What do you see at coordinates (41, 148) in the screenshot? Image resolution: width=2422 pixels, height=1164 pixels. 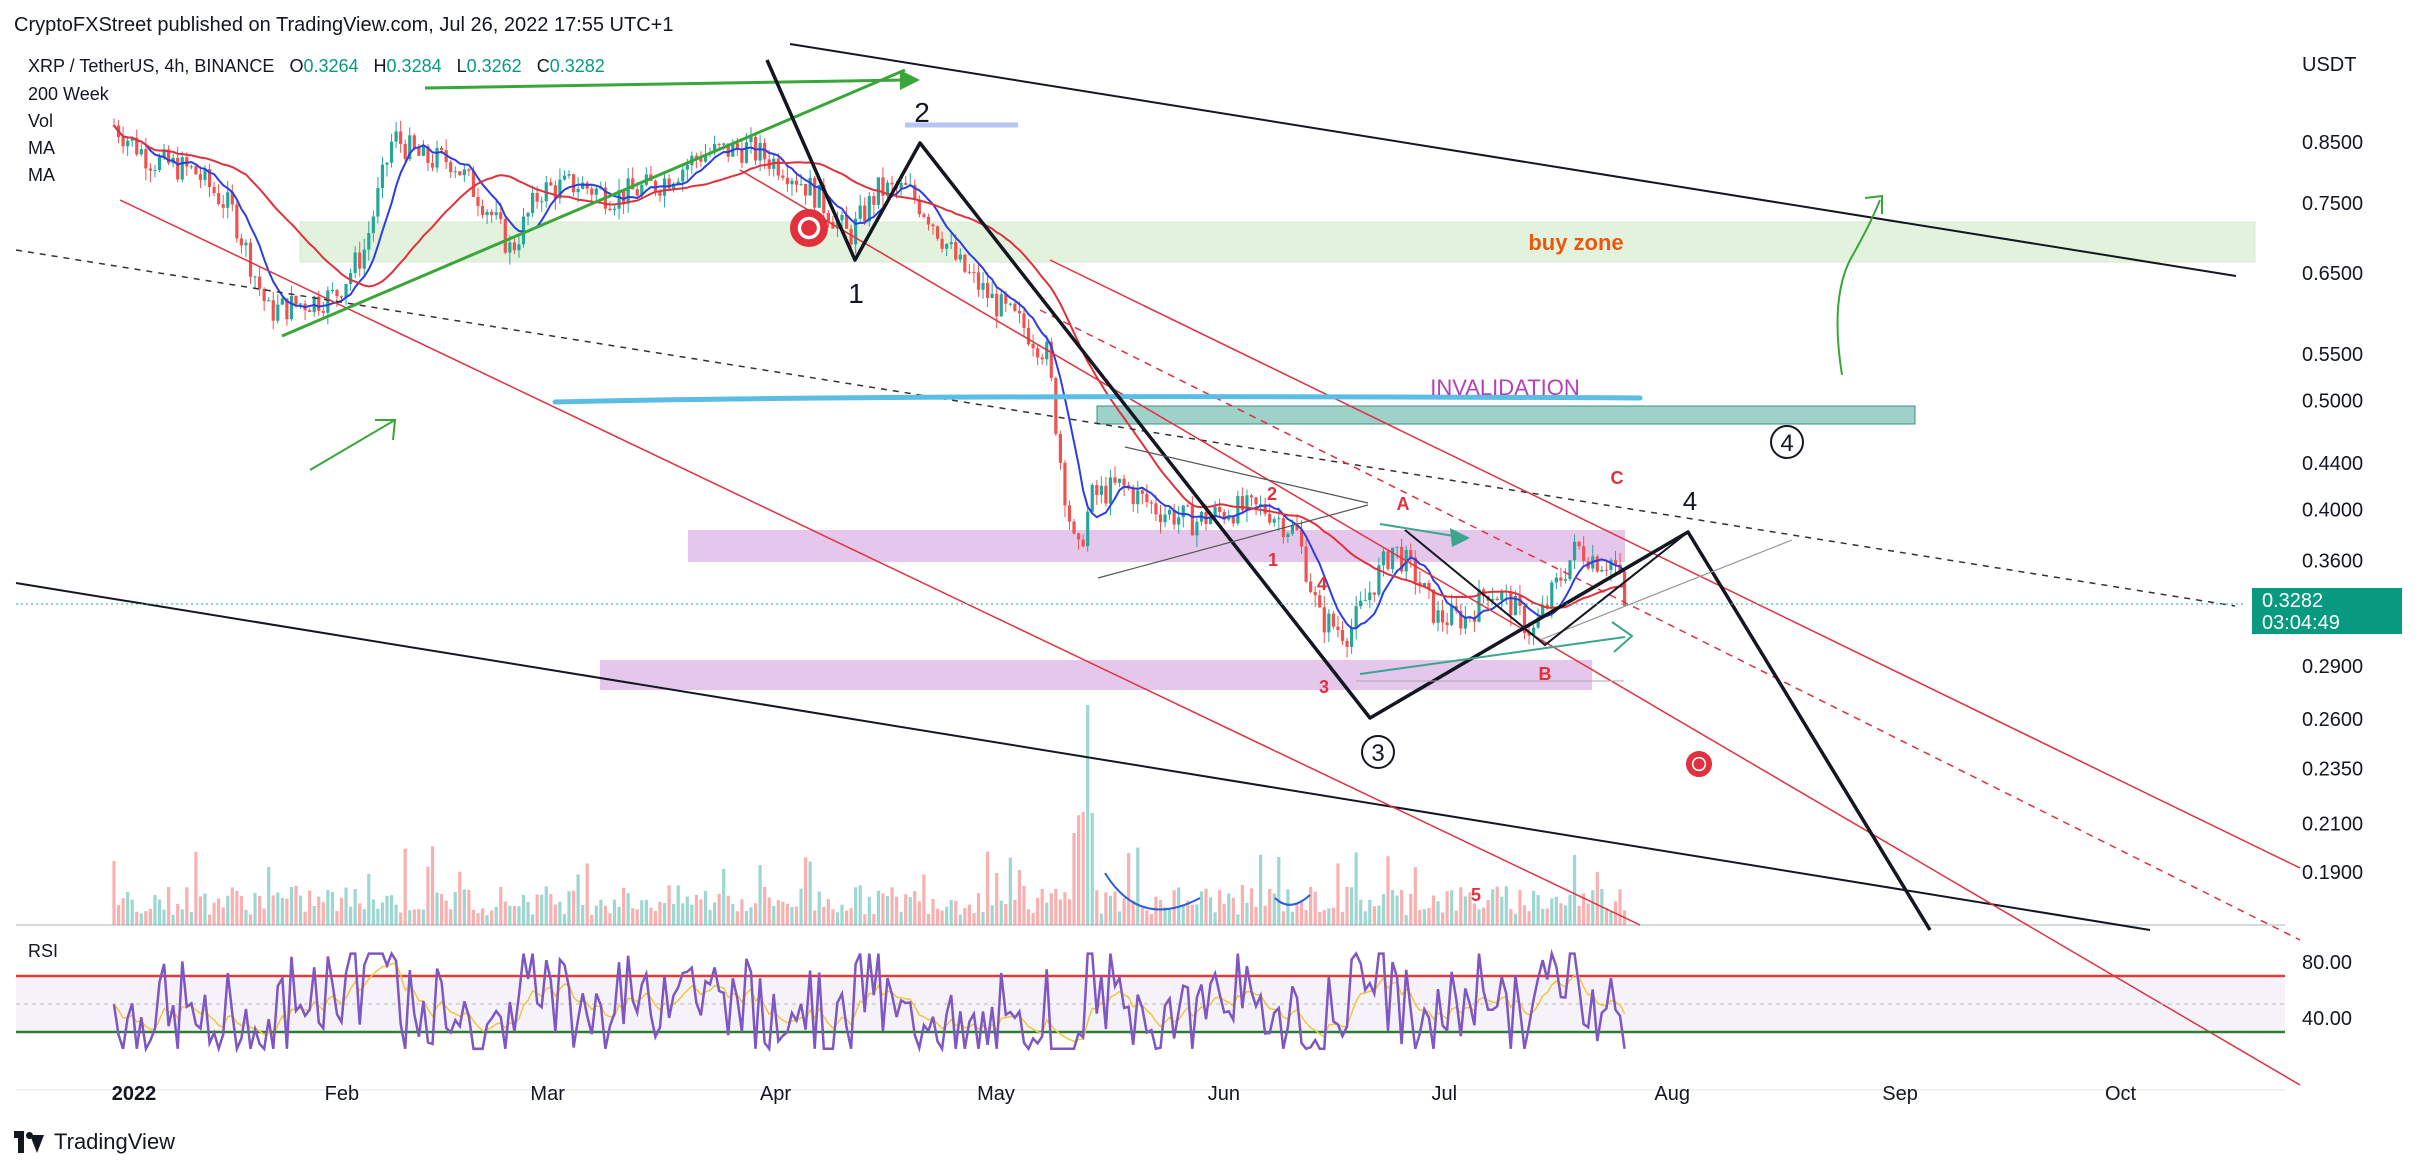 I see `legend-indicator-ma-1: MA` at bounding box center [41, 148].